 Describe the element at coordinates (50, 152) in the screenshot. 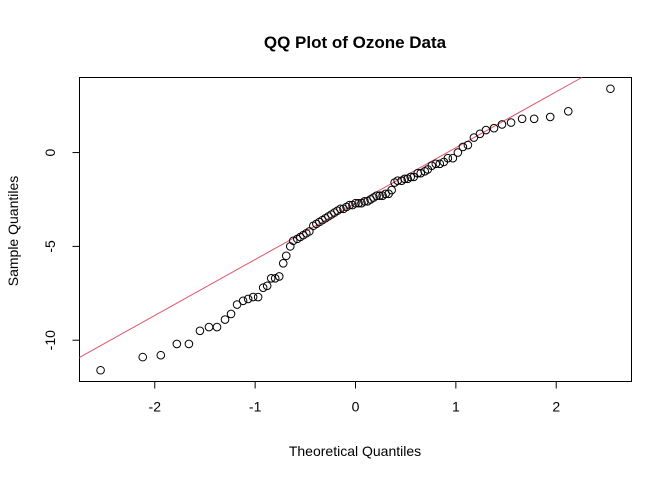

I see `y-tick-label: 0` at that location.